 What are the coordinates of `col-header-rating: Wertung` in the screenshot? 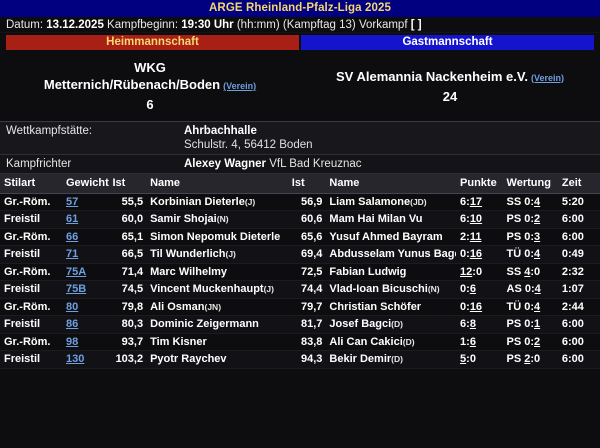 It's located at (530, 184).